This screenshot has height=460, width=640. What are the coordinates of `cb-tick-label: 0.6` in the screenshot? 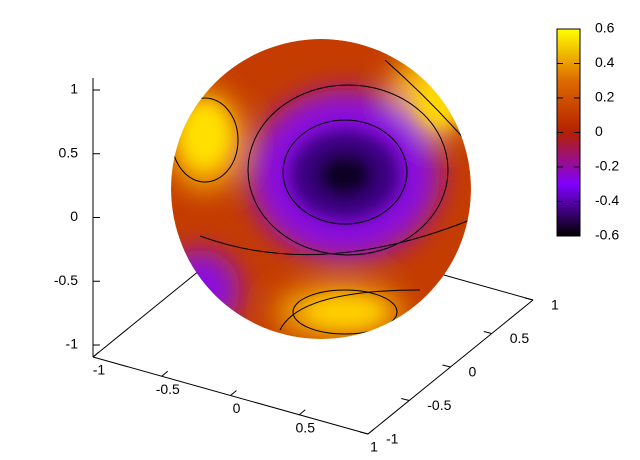 It's located at (605, 28).